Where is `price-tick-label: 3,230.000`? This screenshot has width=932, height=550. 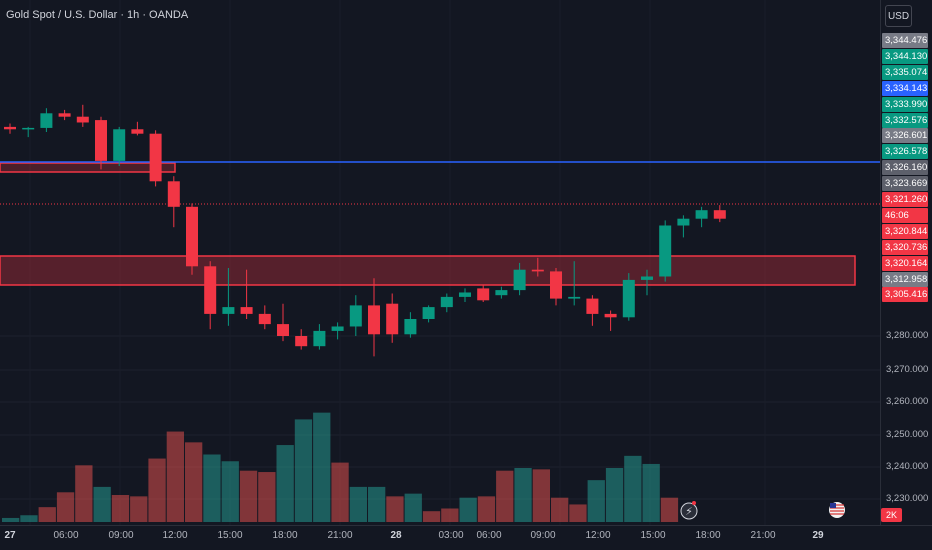 price-tick-label: 3,230.000 is located at coordinates (907, 498).